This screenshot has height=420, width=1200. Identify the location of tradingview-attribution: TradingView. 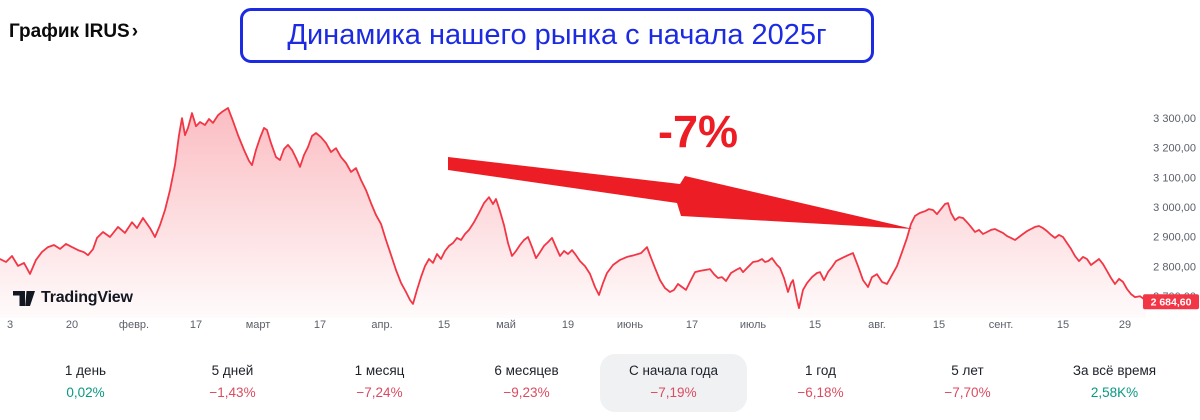
(73, 298).